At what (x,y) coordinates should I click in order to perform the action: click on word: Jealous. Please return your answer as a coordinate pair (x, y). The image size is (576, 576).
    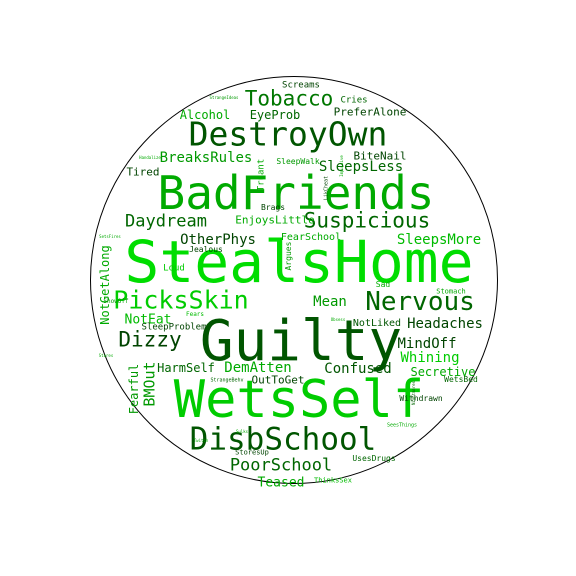
    Looking at the image, I should click on (206, 249).